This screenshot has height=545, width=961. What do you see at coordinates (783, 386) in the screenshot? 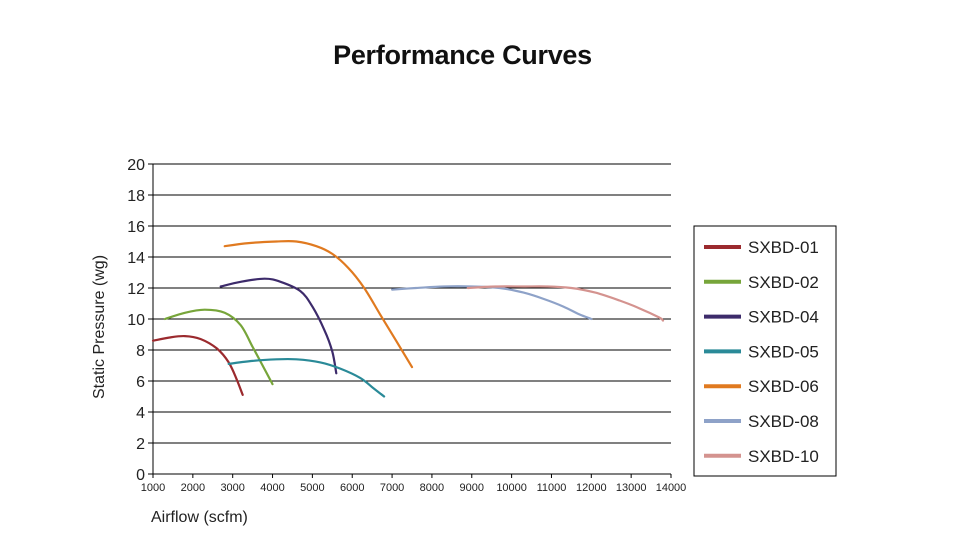
I see `legend-label-sxbd-06: SXBD-06` at bounding box center [783, 386].